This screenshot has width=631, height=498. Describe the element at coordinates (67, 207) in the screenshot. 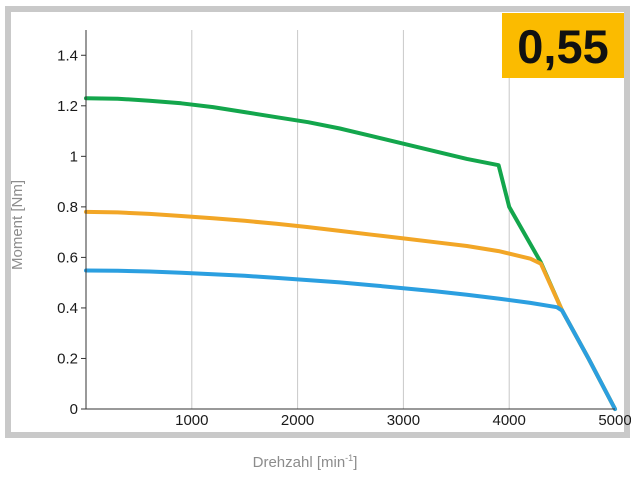

I see `y-tick-label: 0.8` at that location.